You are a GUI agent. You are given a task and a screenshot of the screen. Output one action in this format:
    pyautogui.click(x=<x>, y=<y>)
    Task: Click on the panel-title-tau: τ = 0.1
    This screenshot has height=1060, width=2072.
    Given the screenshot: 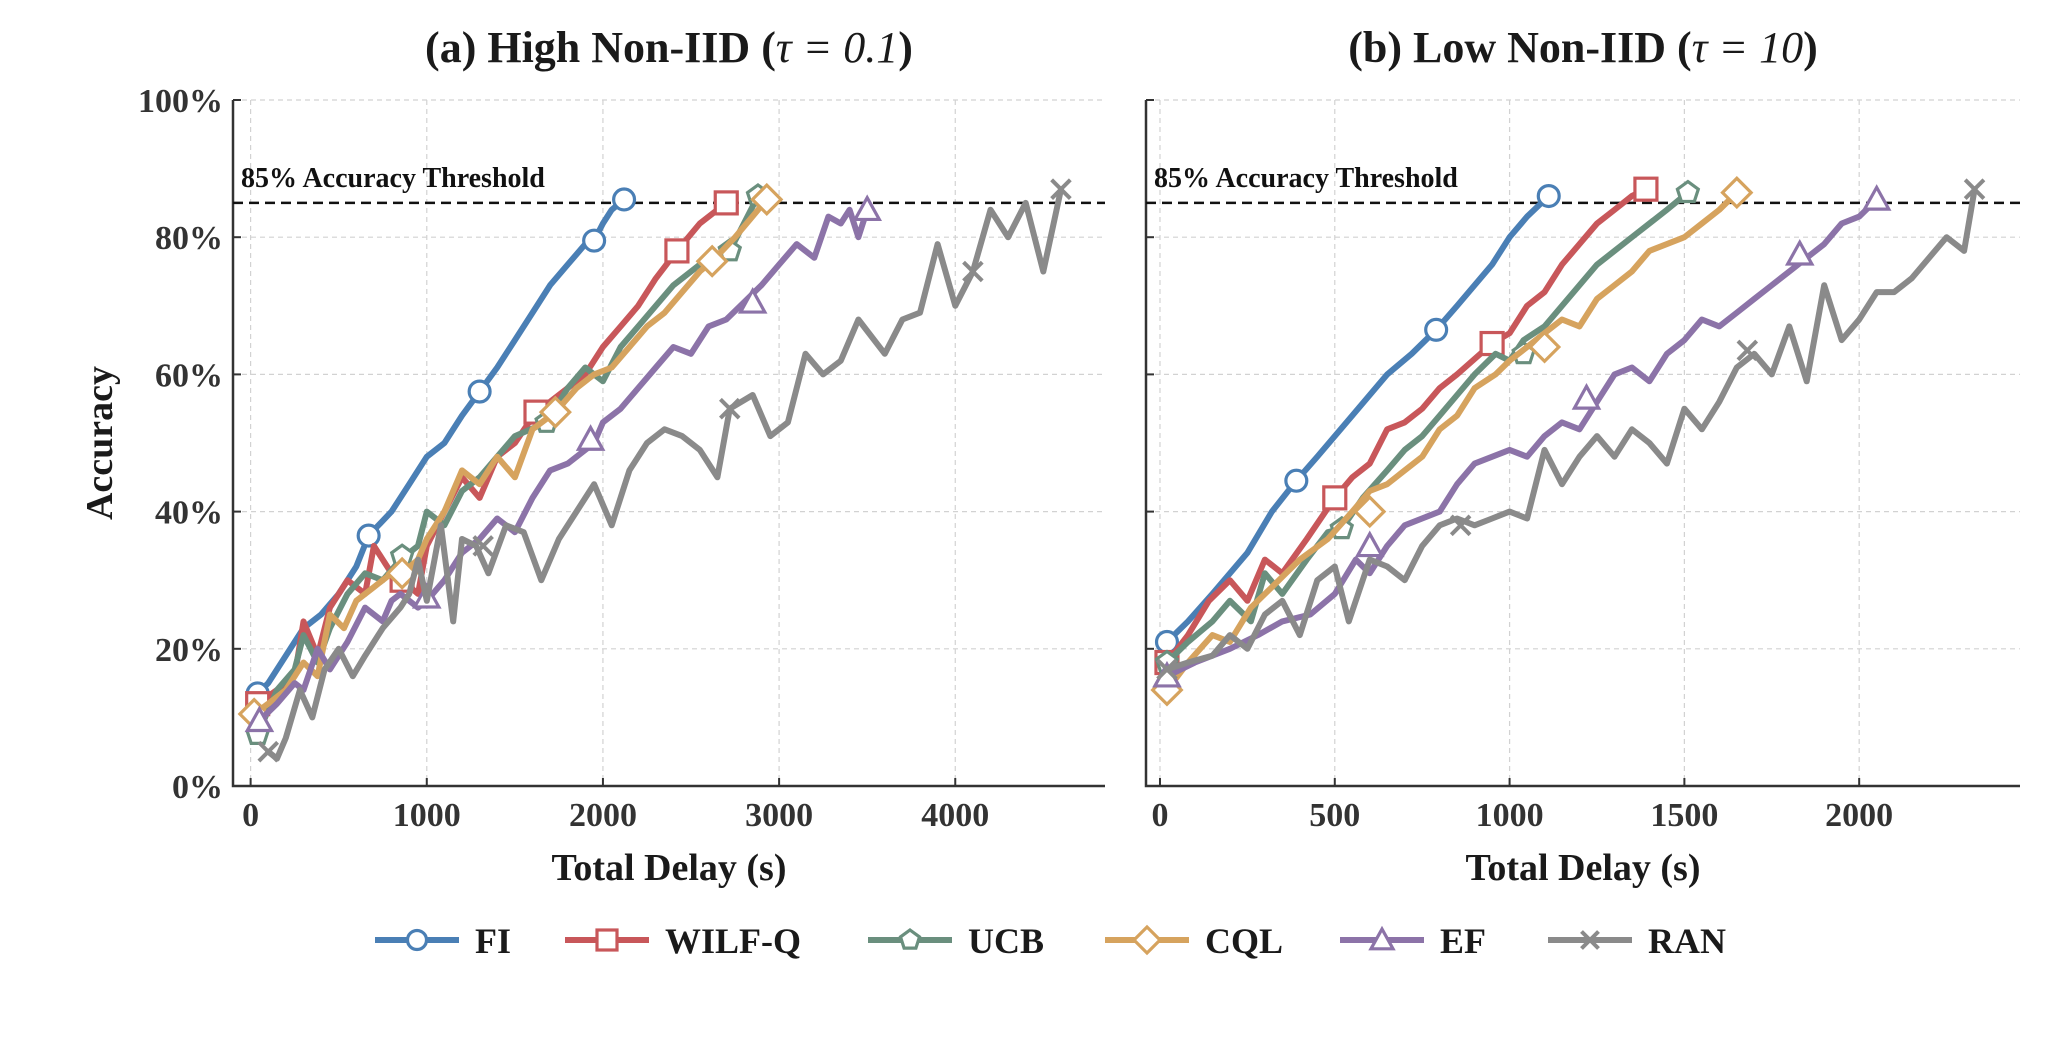 What is the action you would take?
    pyautogui.click(x=837, y=47)
    